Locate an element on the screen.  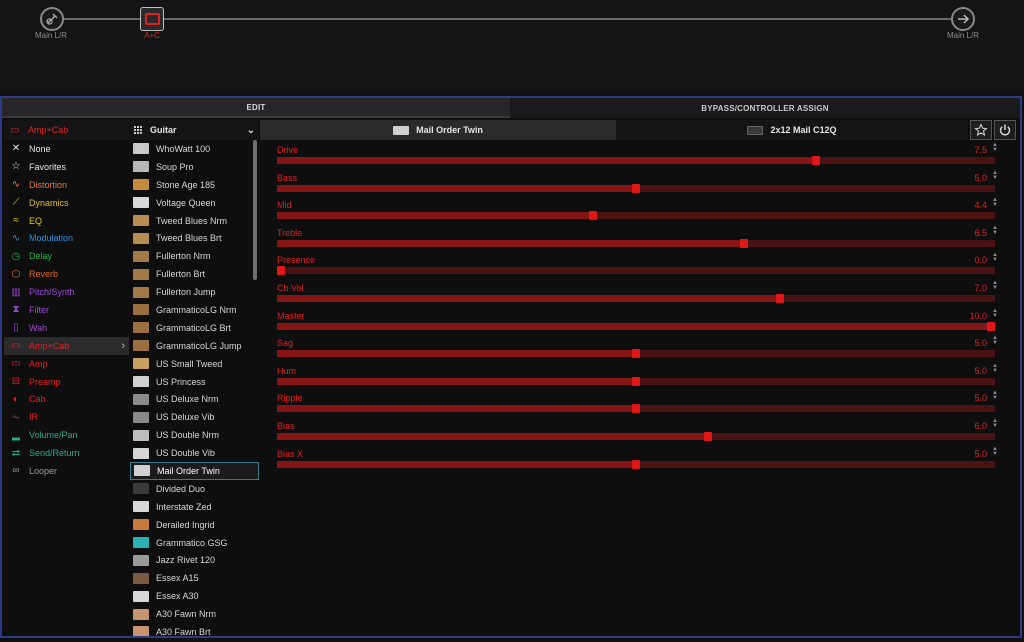
category-item-amp: ▭ Amp is located at coordinates (66, 364).